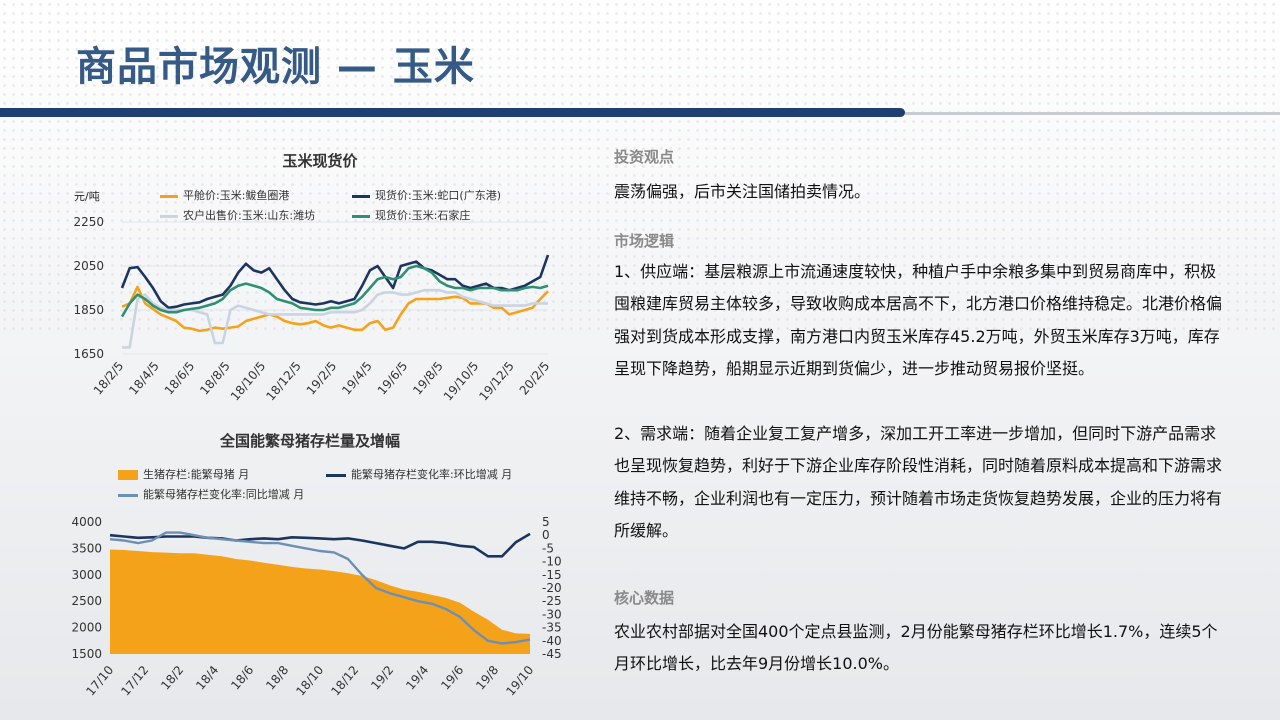 Image resolution: width=1280 pixels, height=720 pixels. Describe the element at coordinates (552, 614) in the screenshot. I see `y2-tick-label: -30` at that location.